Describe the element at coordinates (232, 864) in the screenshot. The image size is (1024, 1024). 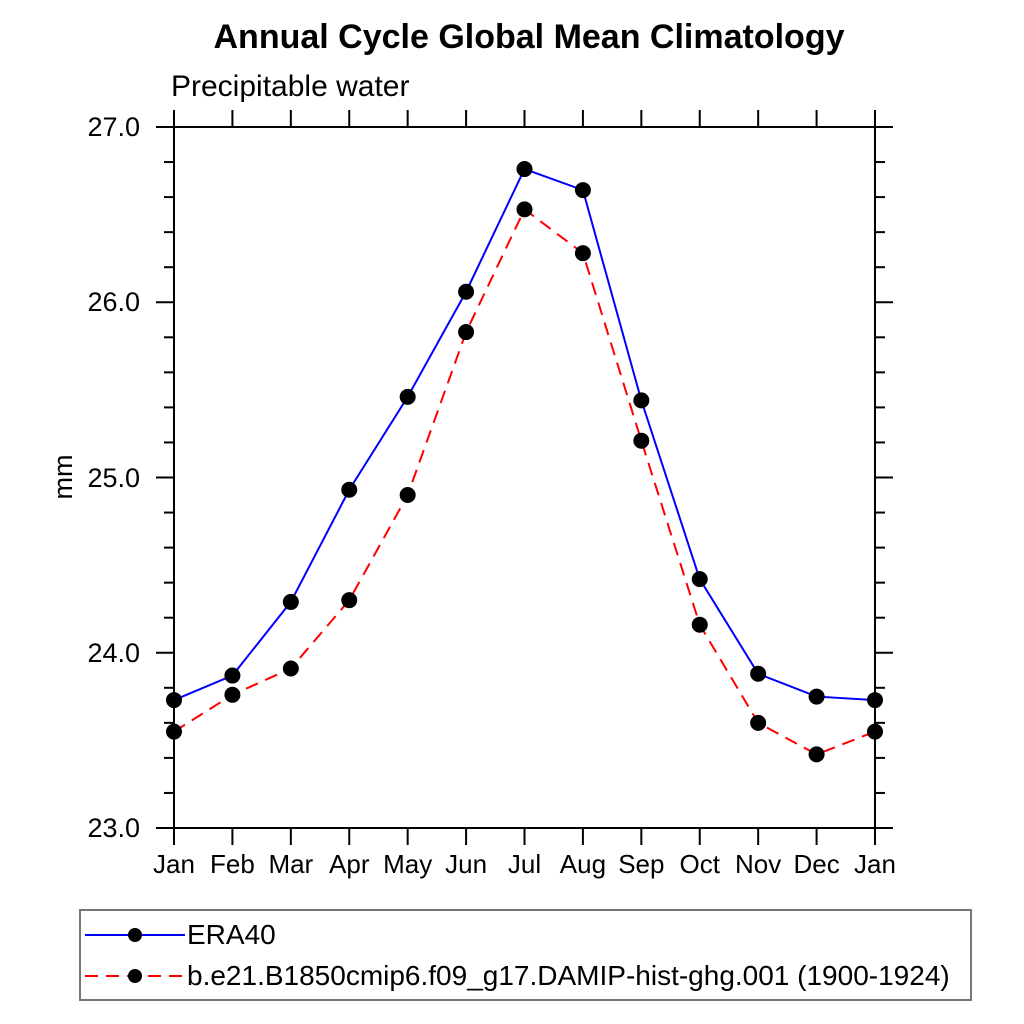
I see `x-tick-label: Feb` at that location.